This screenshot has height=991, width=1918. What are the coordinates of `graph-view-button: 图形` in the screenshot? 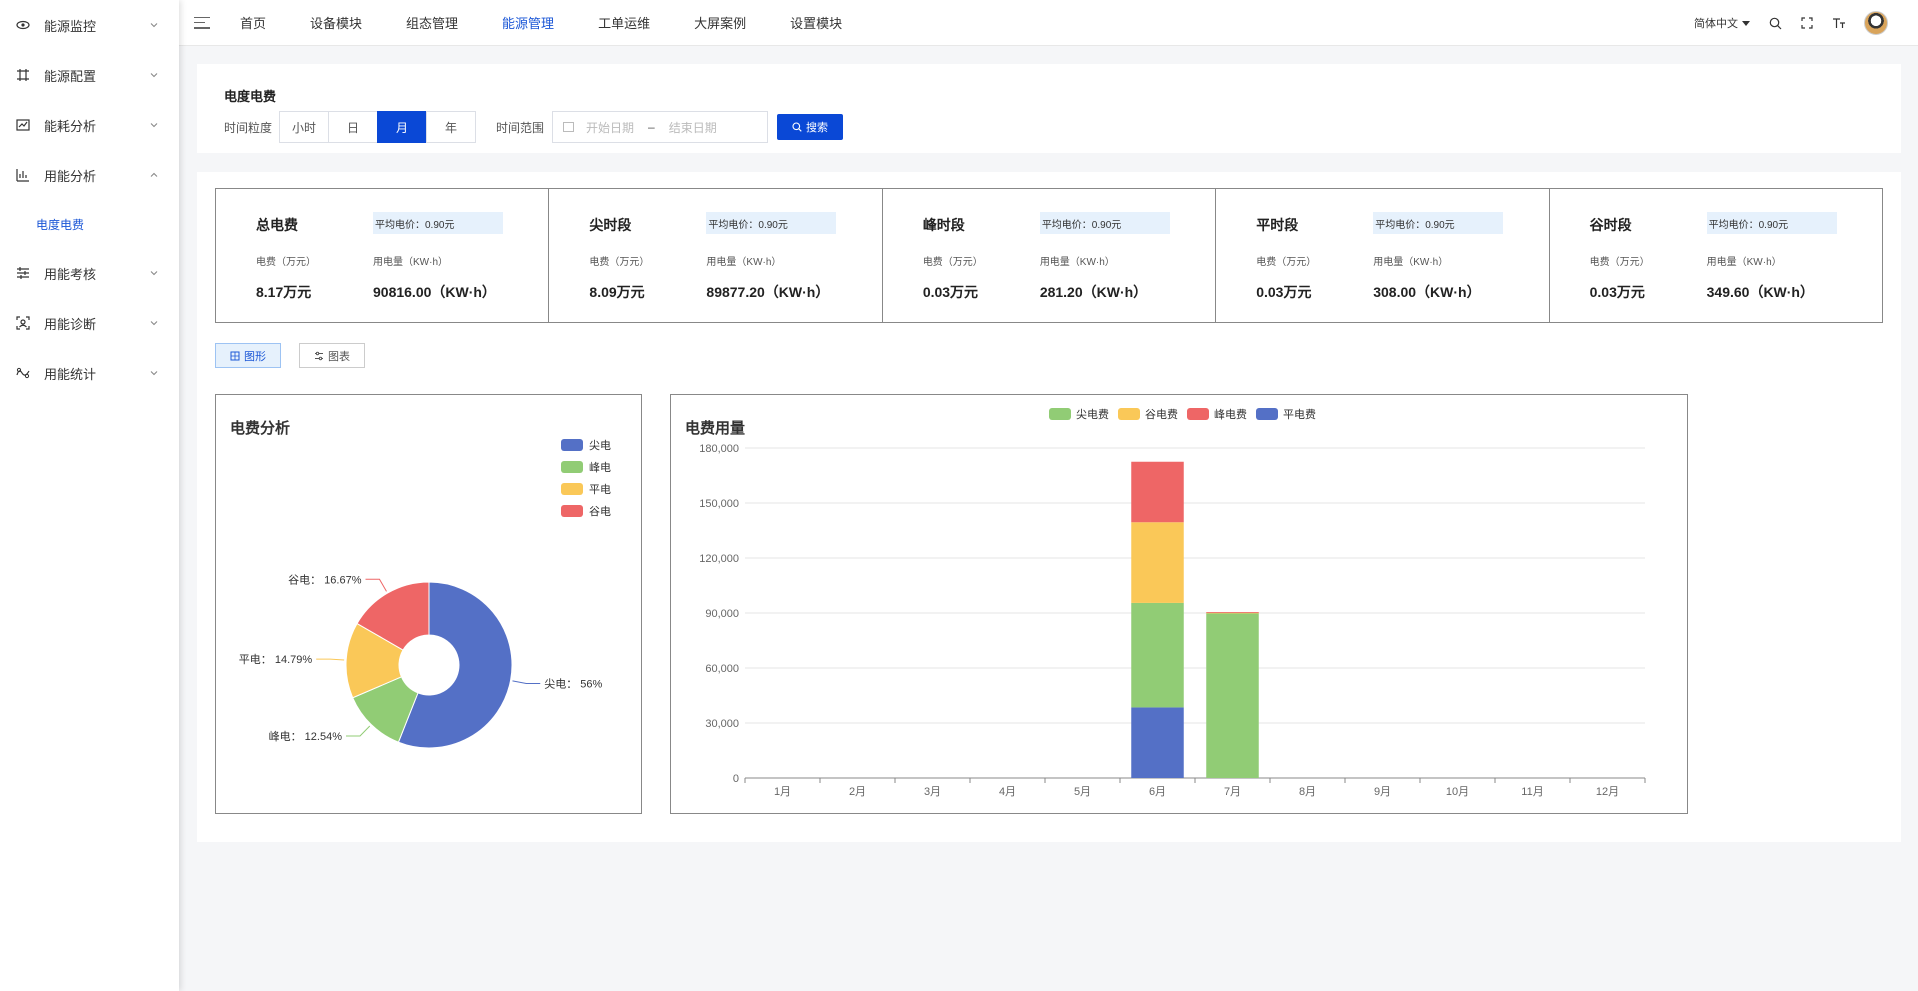 It's located at (248, 355).